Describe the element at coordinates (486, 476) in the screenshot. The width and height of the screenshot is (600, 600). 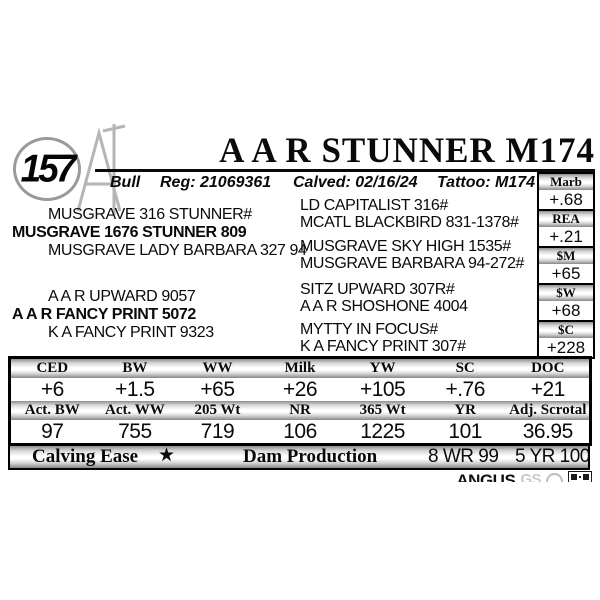
I see `angus-logo-text: ANGUS` at that location.